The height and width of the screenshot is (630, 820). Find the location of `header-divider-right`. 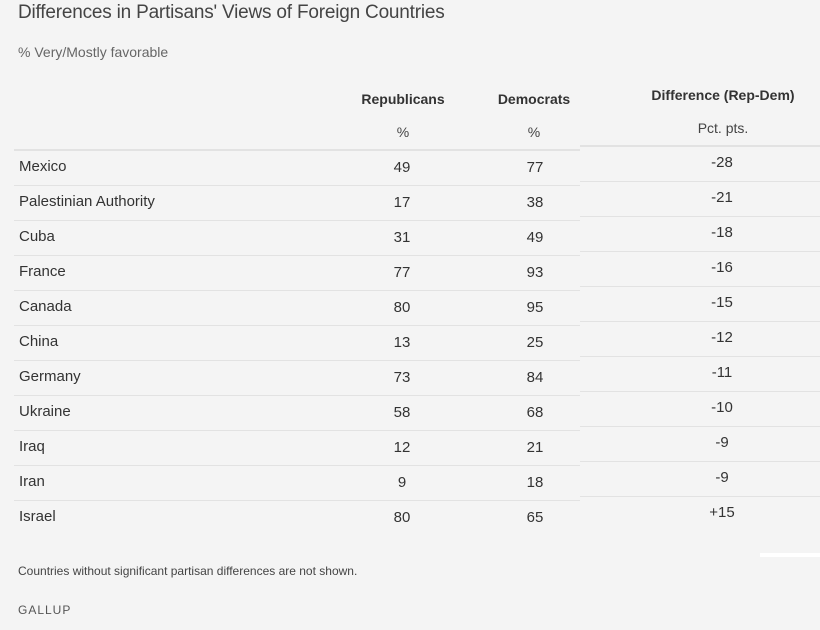

header-divider-right is located at coordinates (700, 145).